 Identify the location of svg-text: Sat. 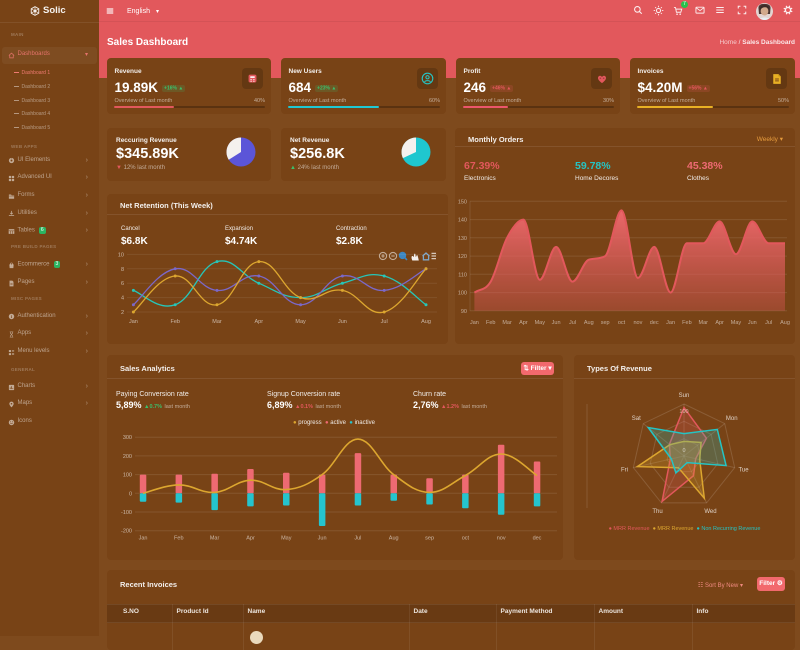
(636, 419).